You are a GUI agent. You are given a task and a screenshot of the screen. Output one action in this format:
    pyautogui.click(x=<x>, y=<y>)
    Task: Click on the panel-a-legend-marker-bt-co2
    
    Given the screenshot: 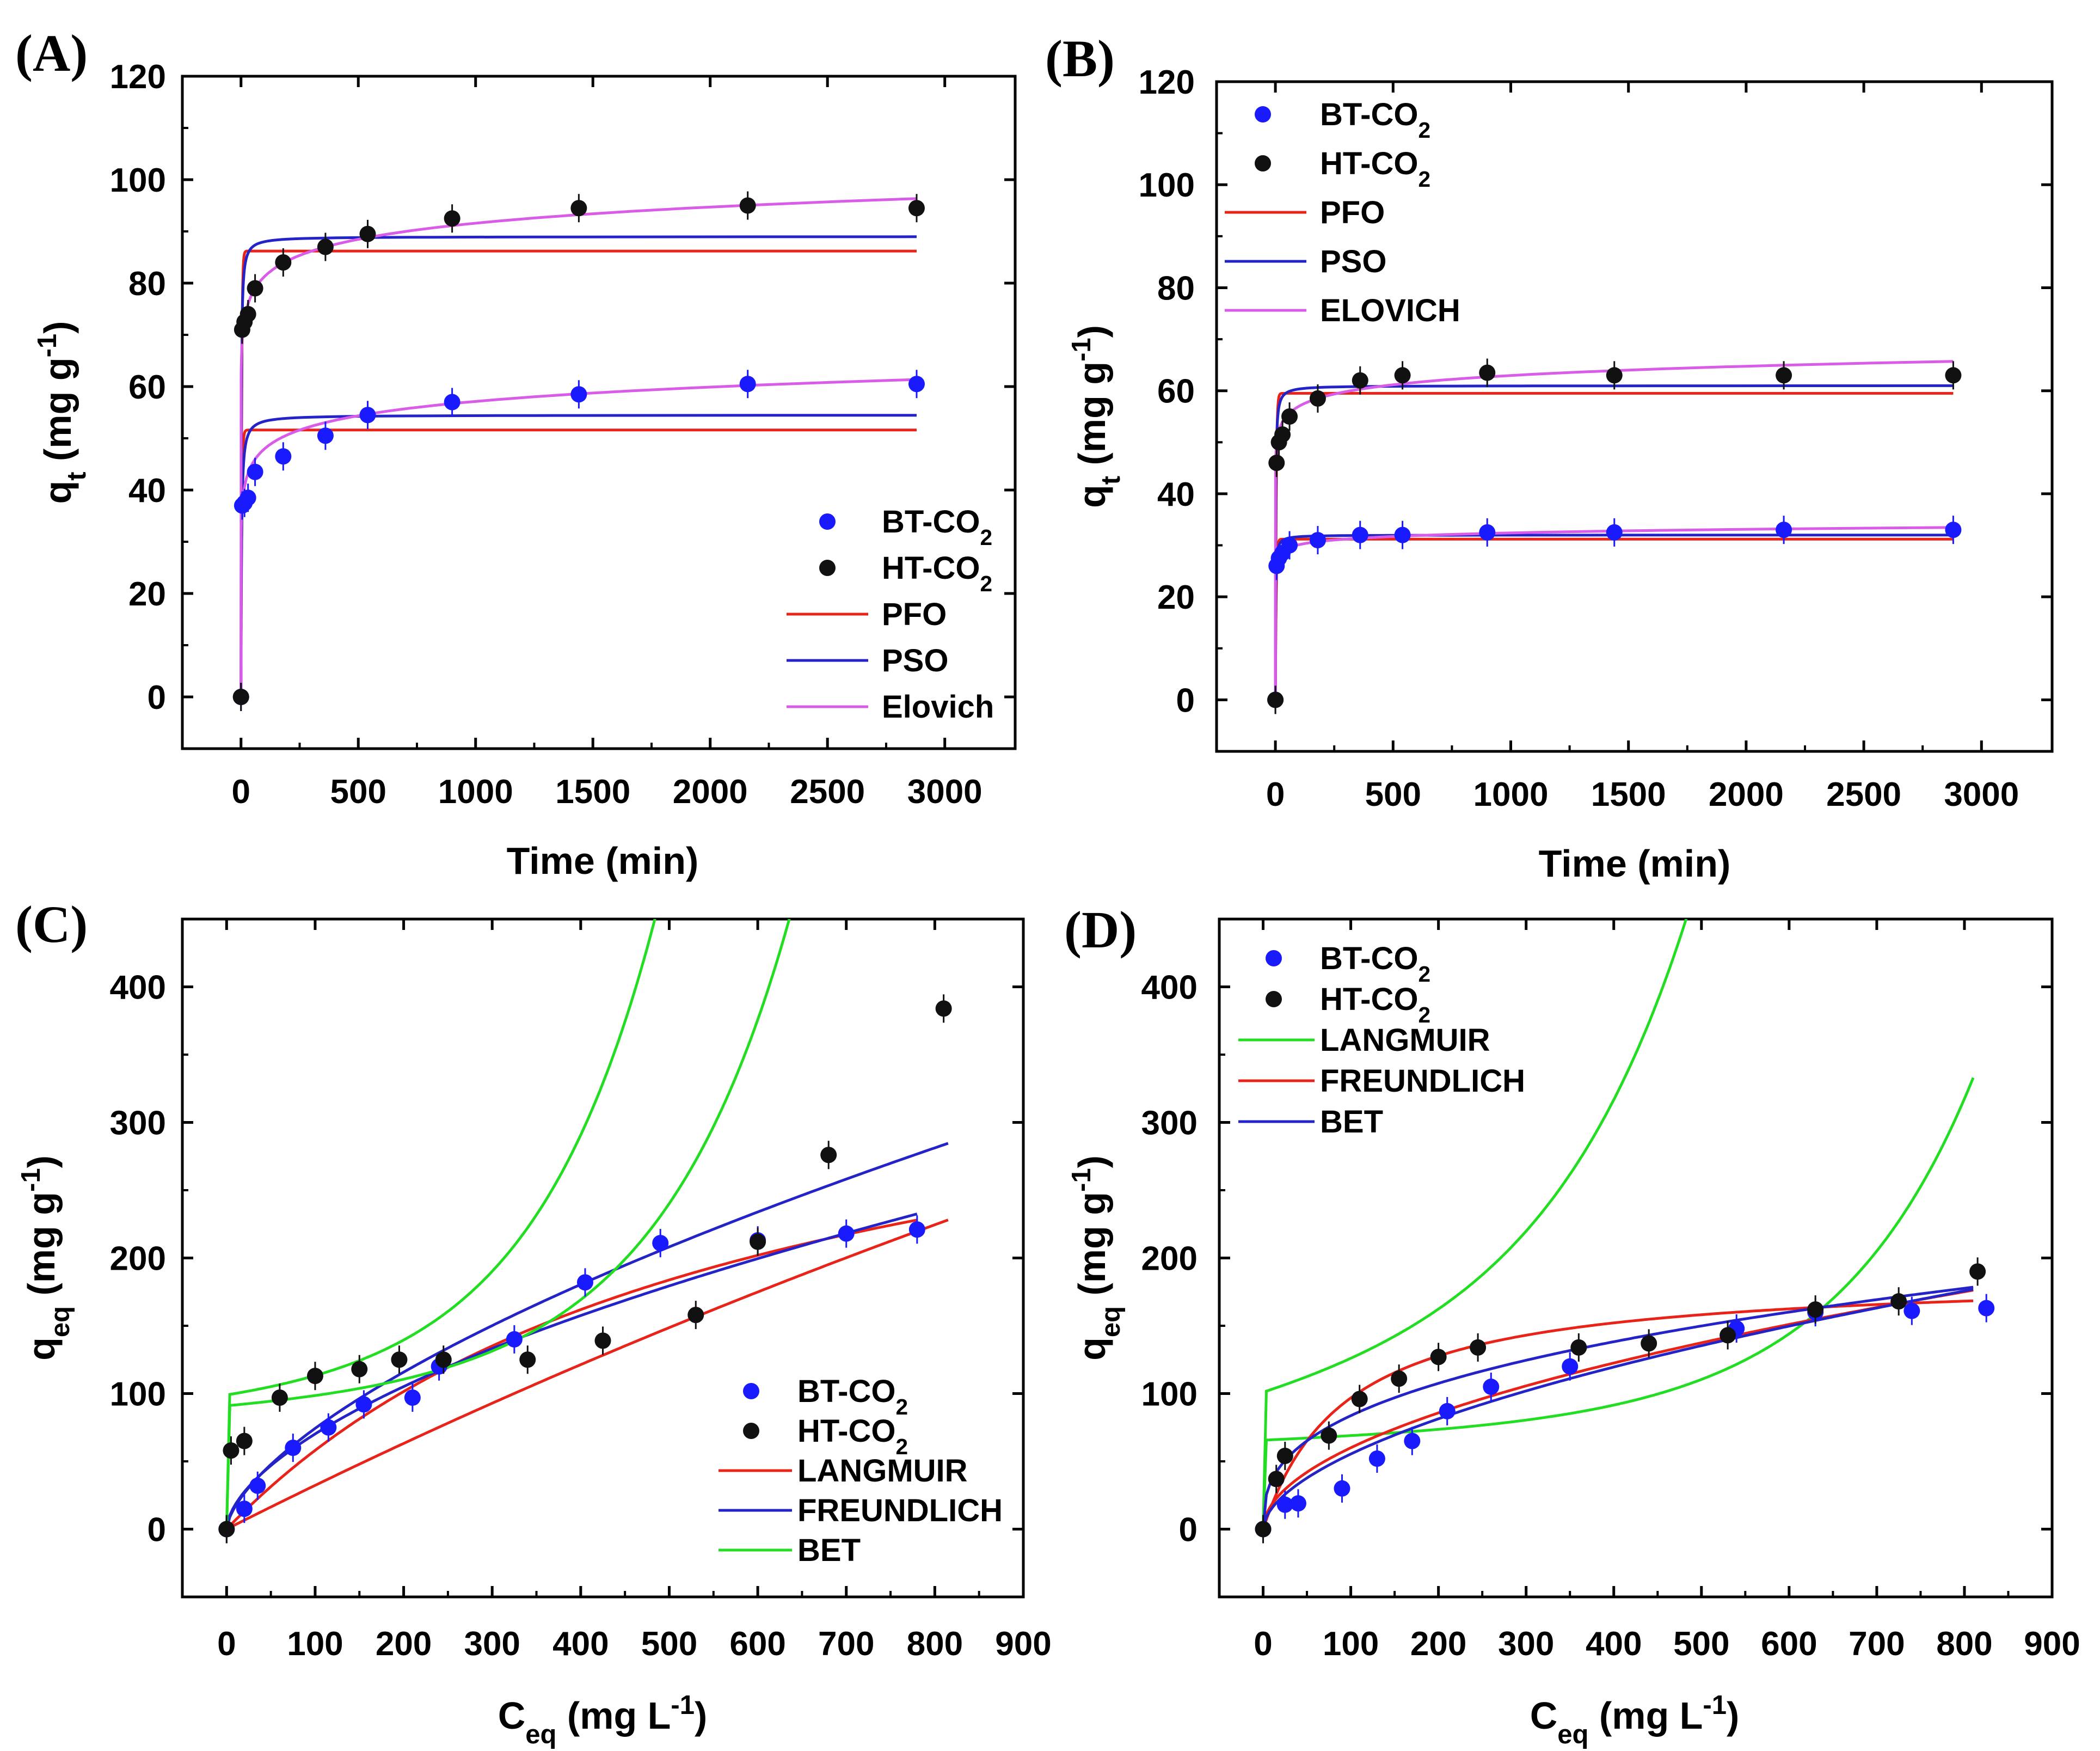 What is the action you would take?
    pyautogui.click(x=827, y=521)
    